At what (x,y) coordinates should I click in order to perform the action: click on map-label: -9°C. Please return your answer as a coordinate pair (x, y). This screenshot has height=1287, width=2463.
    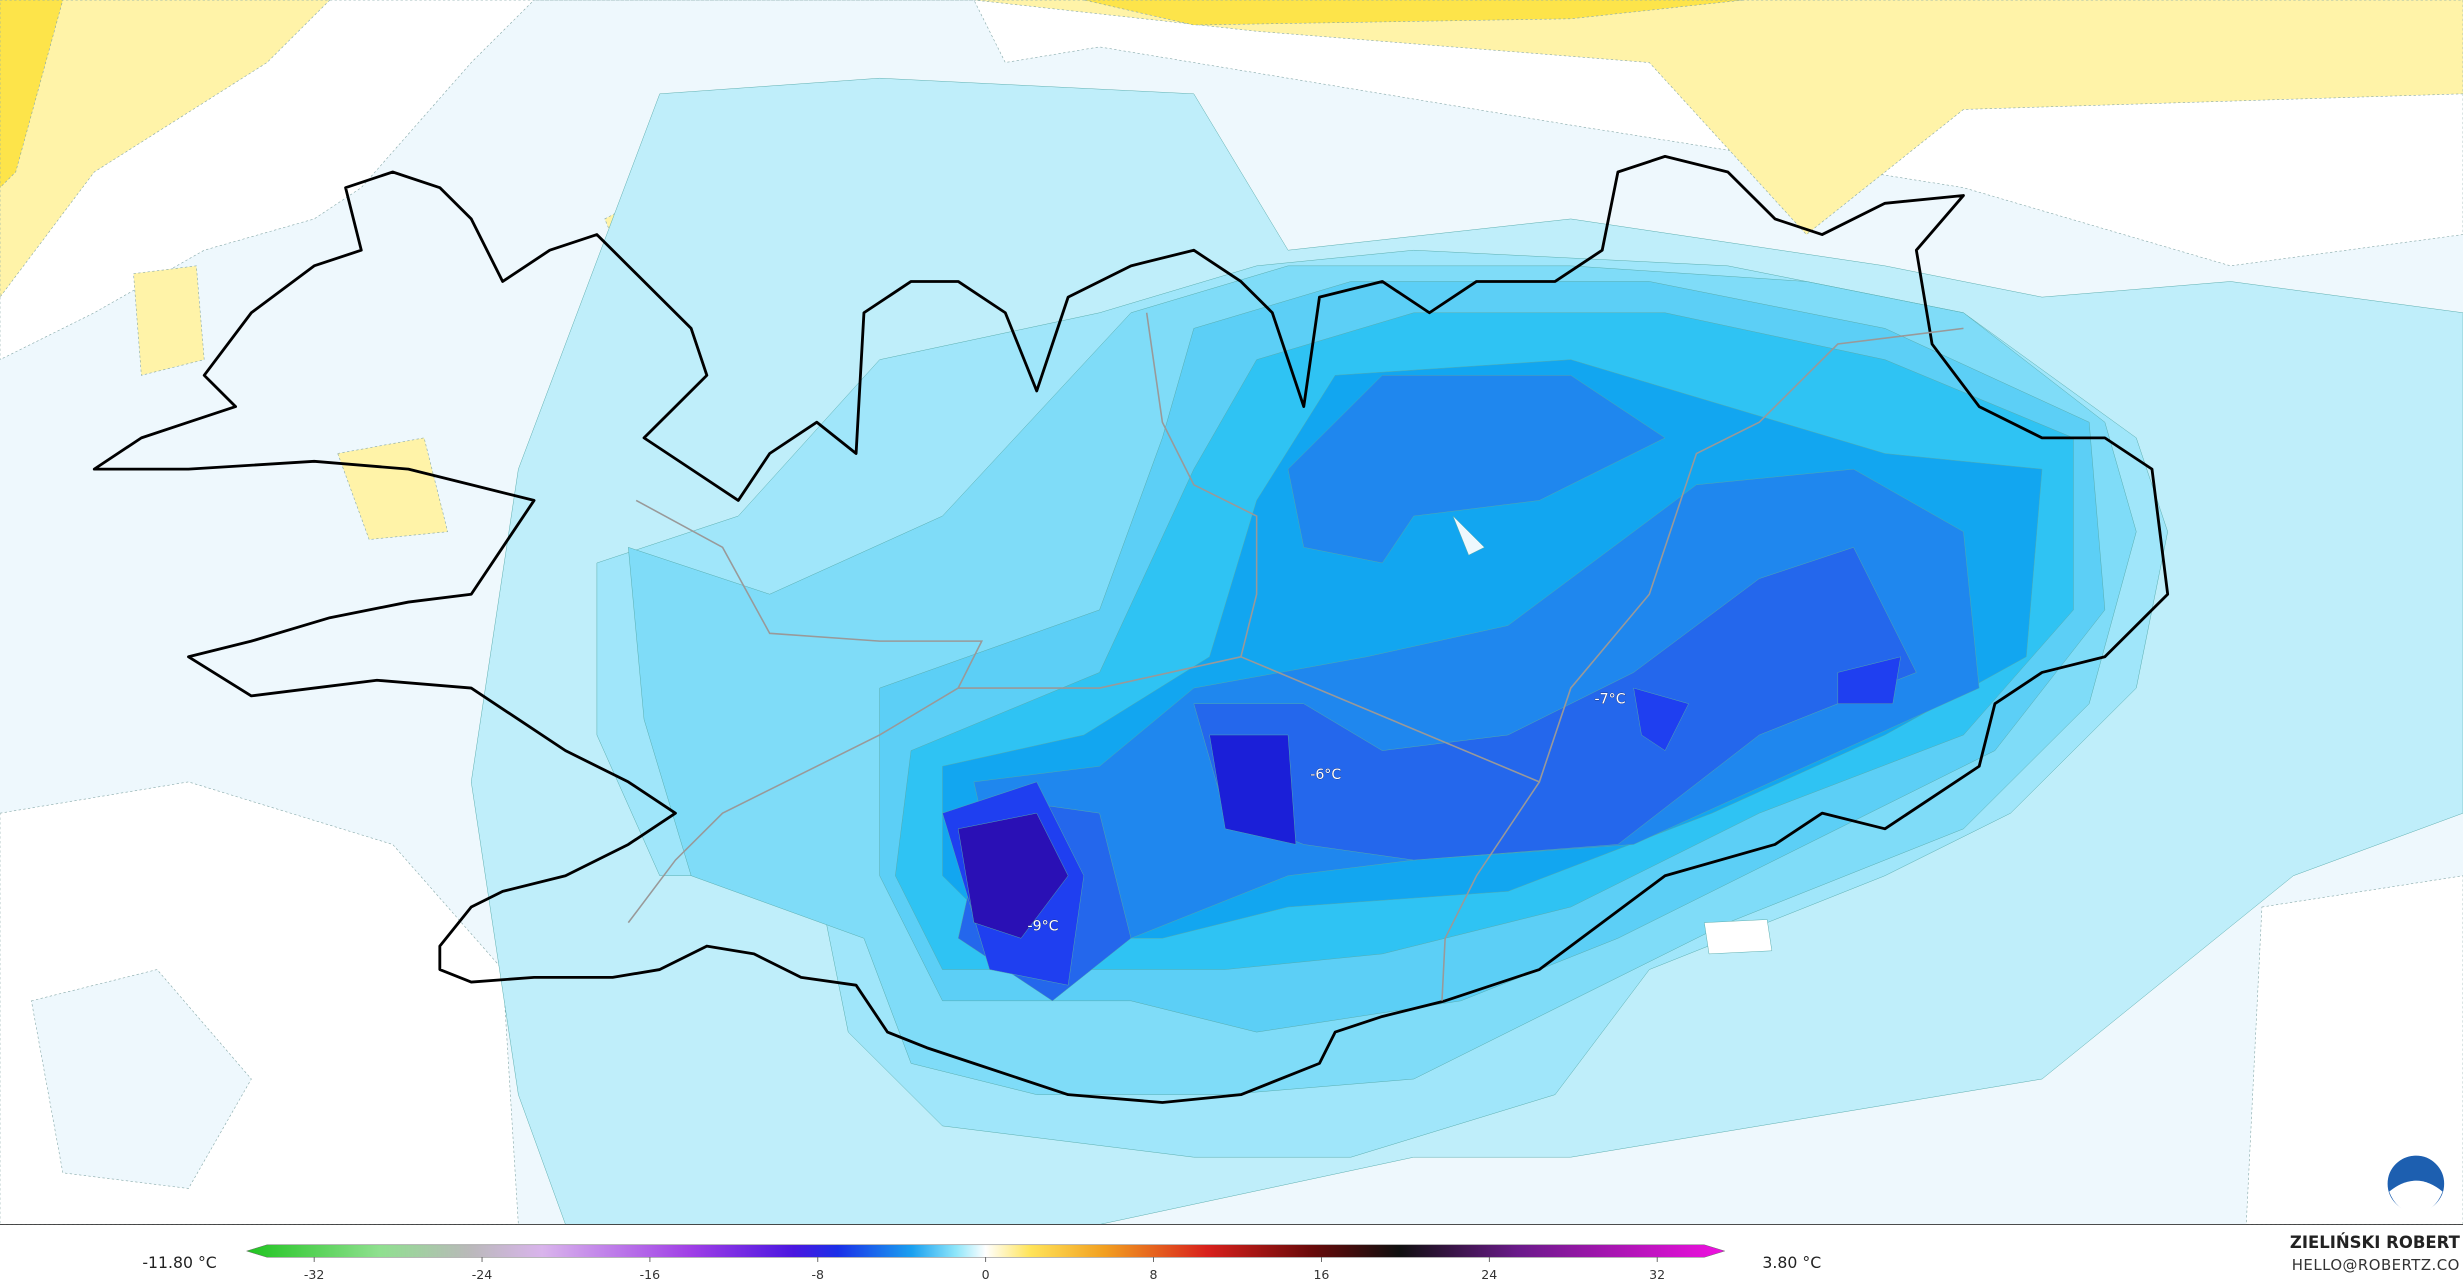
    Looking at the image, I should click on (1042, 926).